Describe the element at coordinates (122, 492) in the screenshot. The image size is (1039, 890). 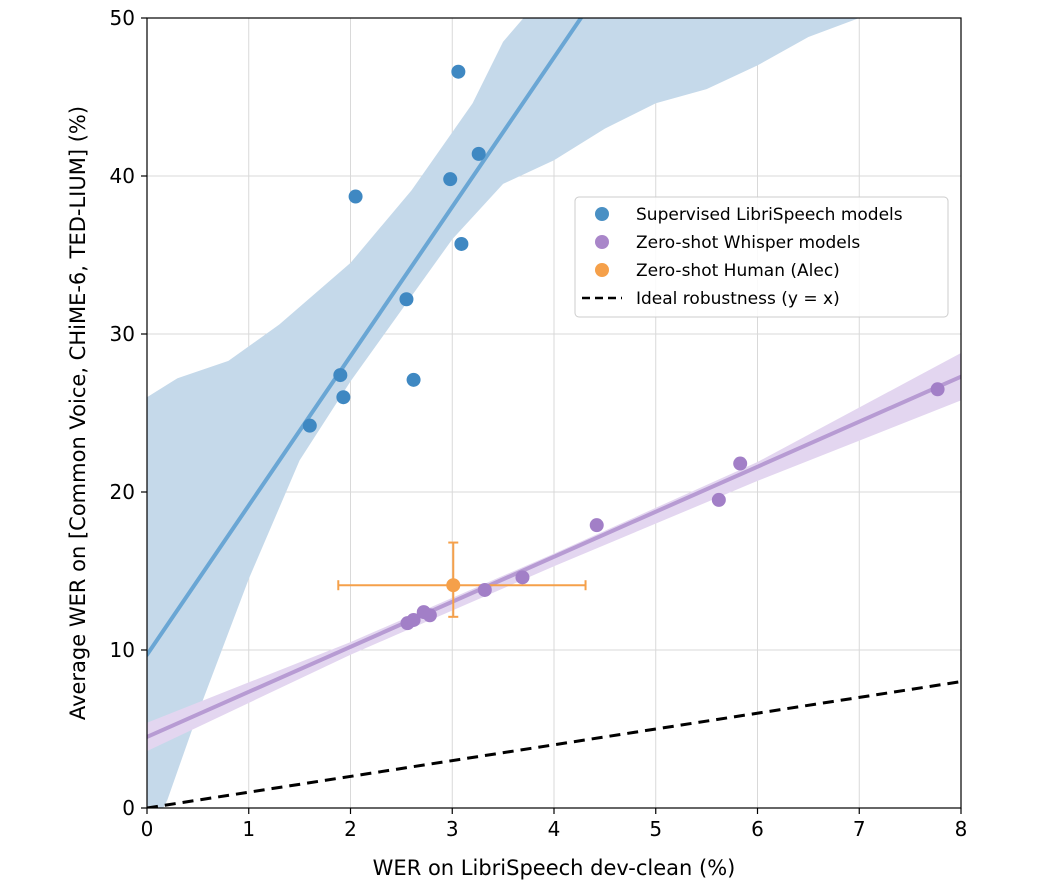
I see `y-tick-label: 20` at that location.